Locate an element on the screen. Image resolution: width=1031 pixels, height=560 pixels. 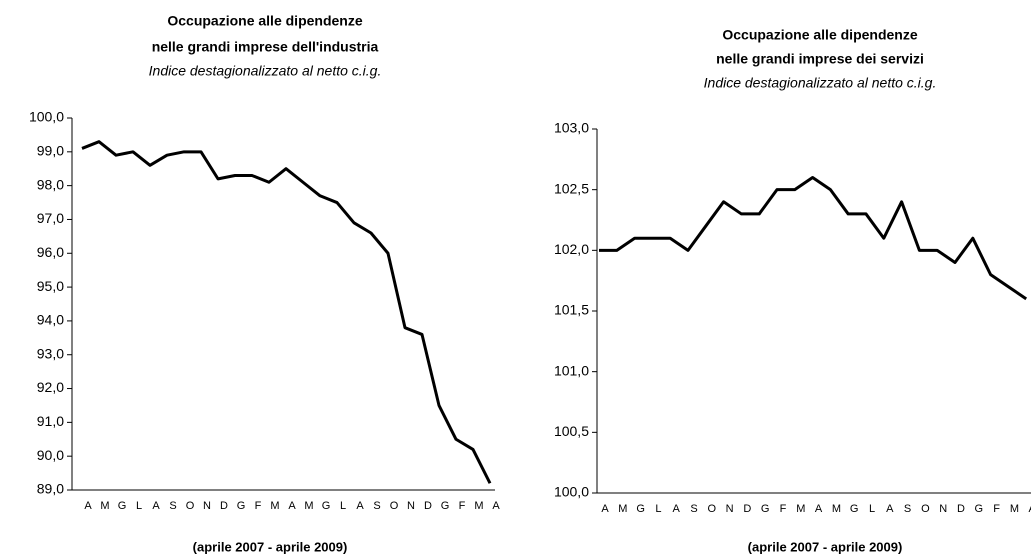
chart-title: nelle grandi imprese dei servizi is located at coordinates (820, 59).